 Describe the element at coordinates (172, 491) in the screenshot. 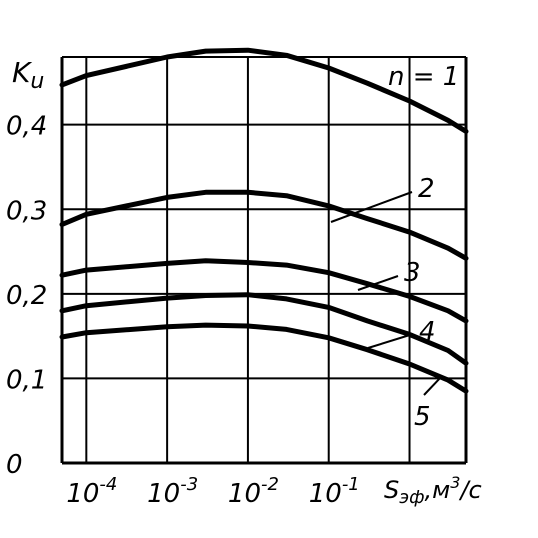

I see `x-tick-label-1: 10⁻³` at that location.